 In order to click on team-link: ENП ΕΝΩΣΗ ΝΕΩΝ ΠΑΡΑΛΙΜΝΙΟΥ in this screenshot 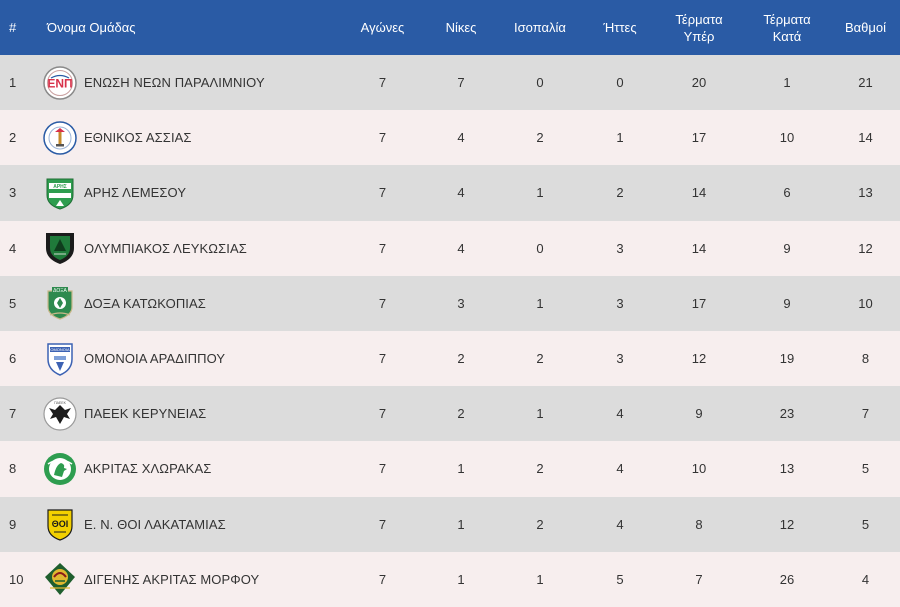, I will do `click(190, 83)`.